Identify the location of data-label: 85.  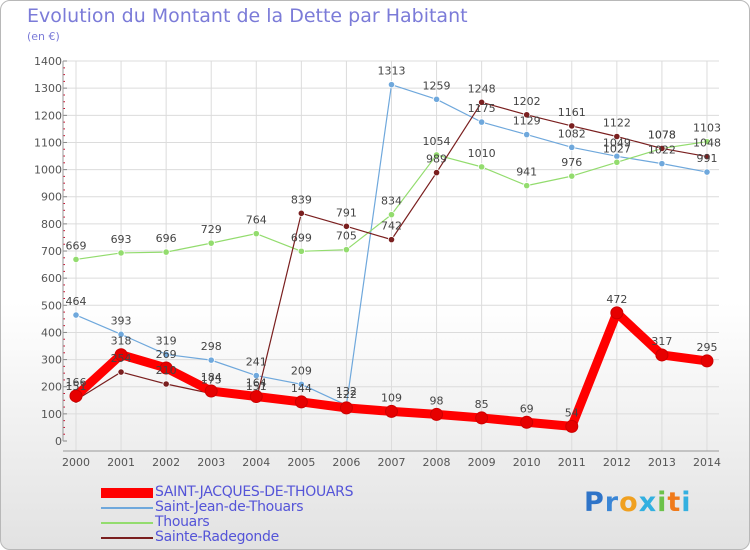
(482, 404).